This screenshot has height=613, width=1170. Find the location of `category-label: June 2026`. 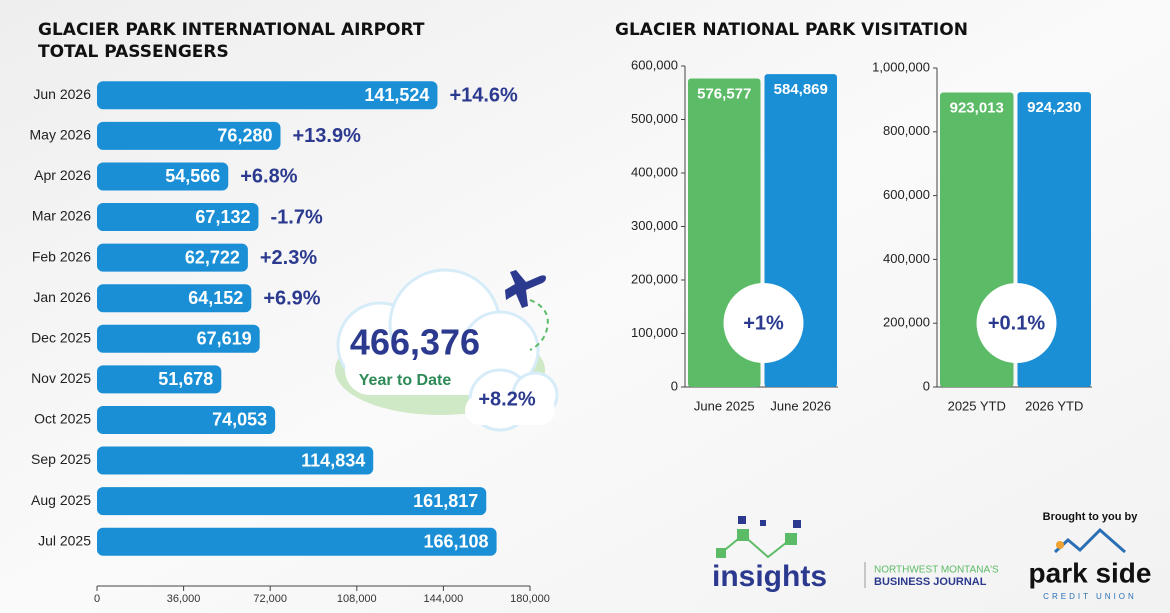

category-label: June 2026 is located at coordinates (800, 405).